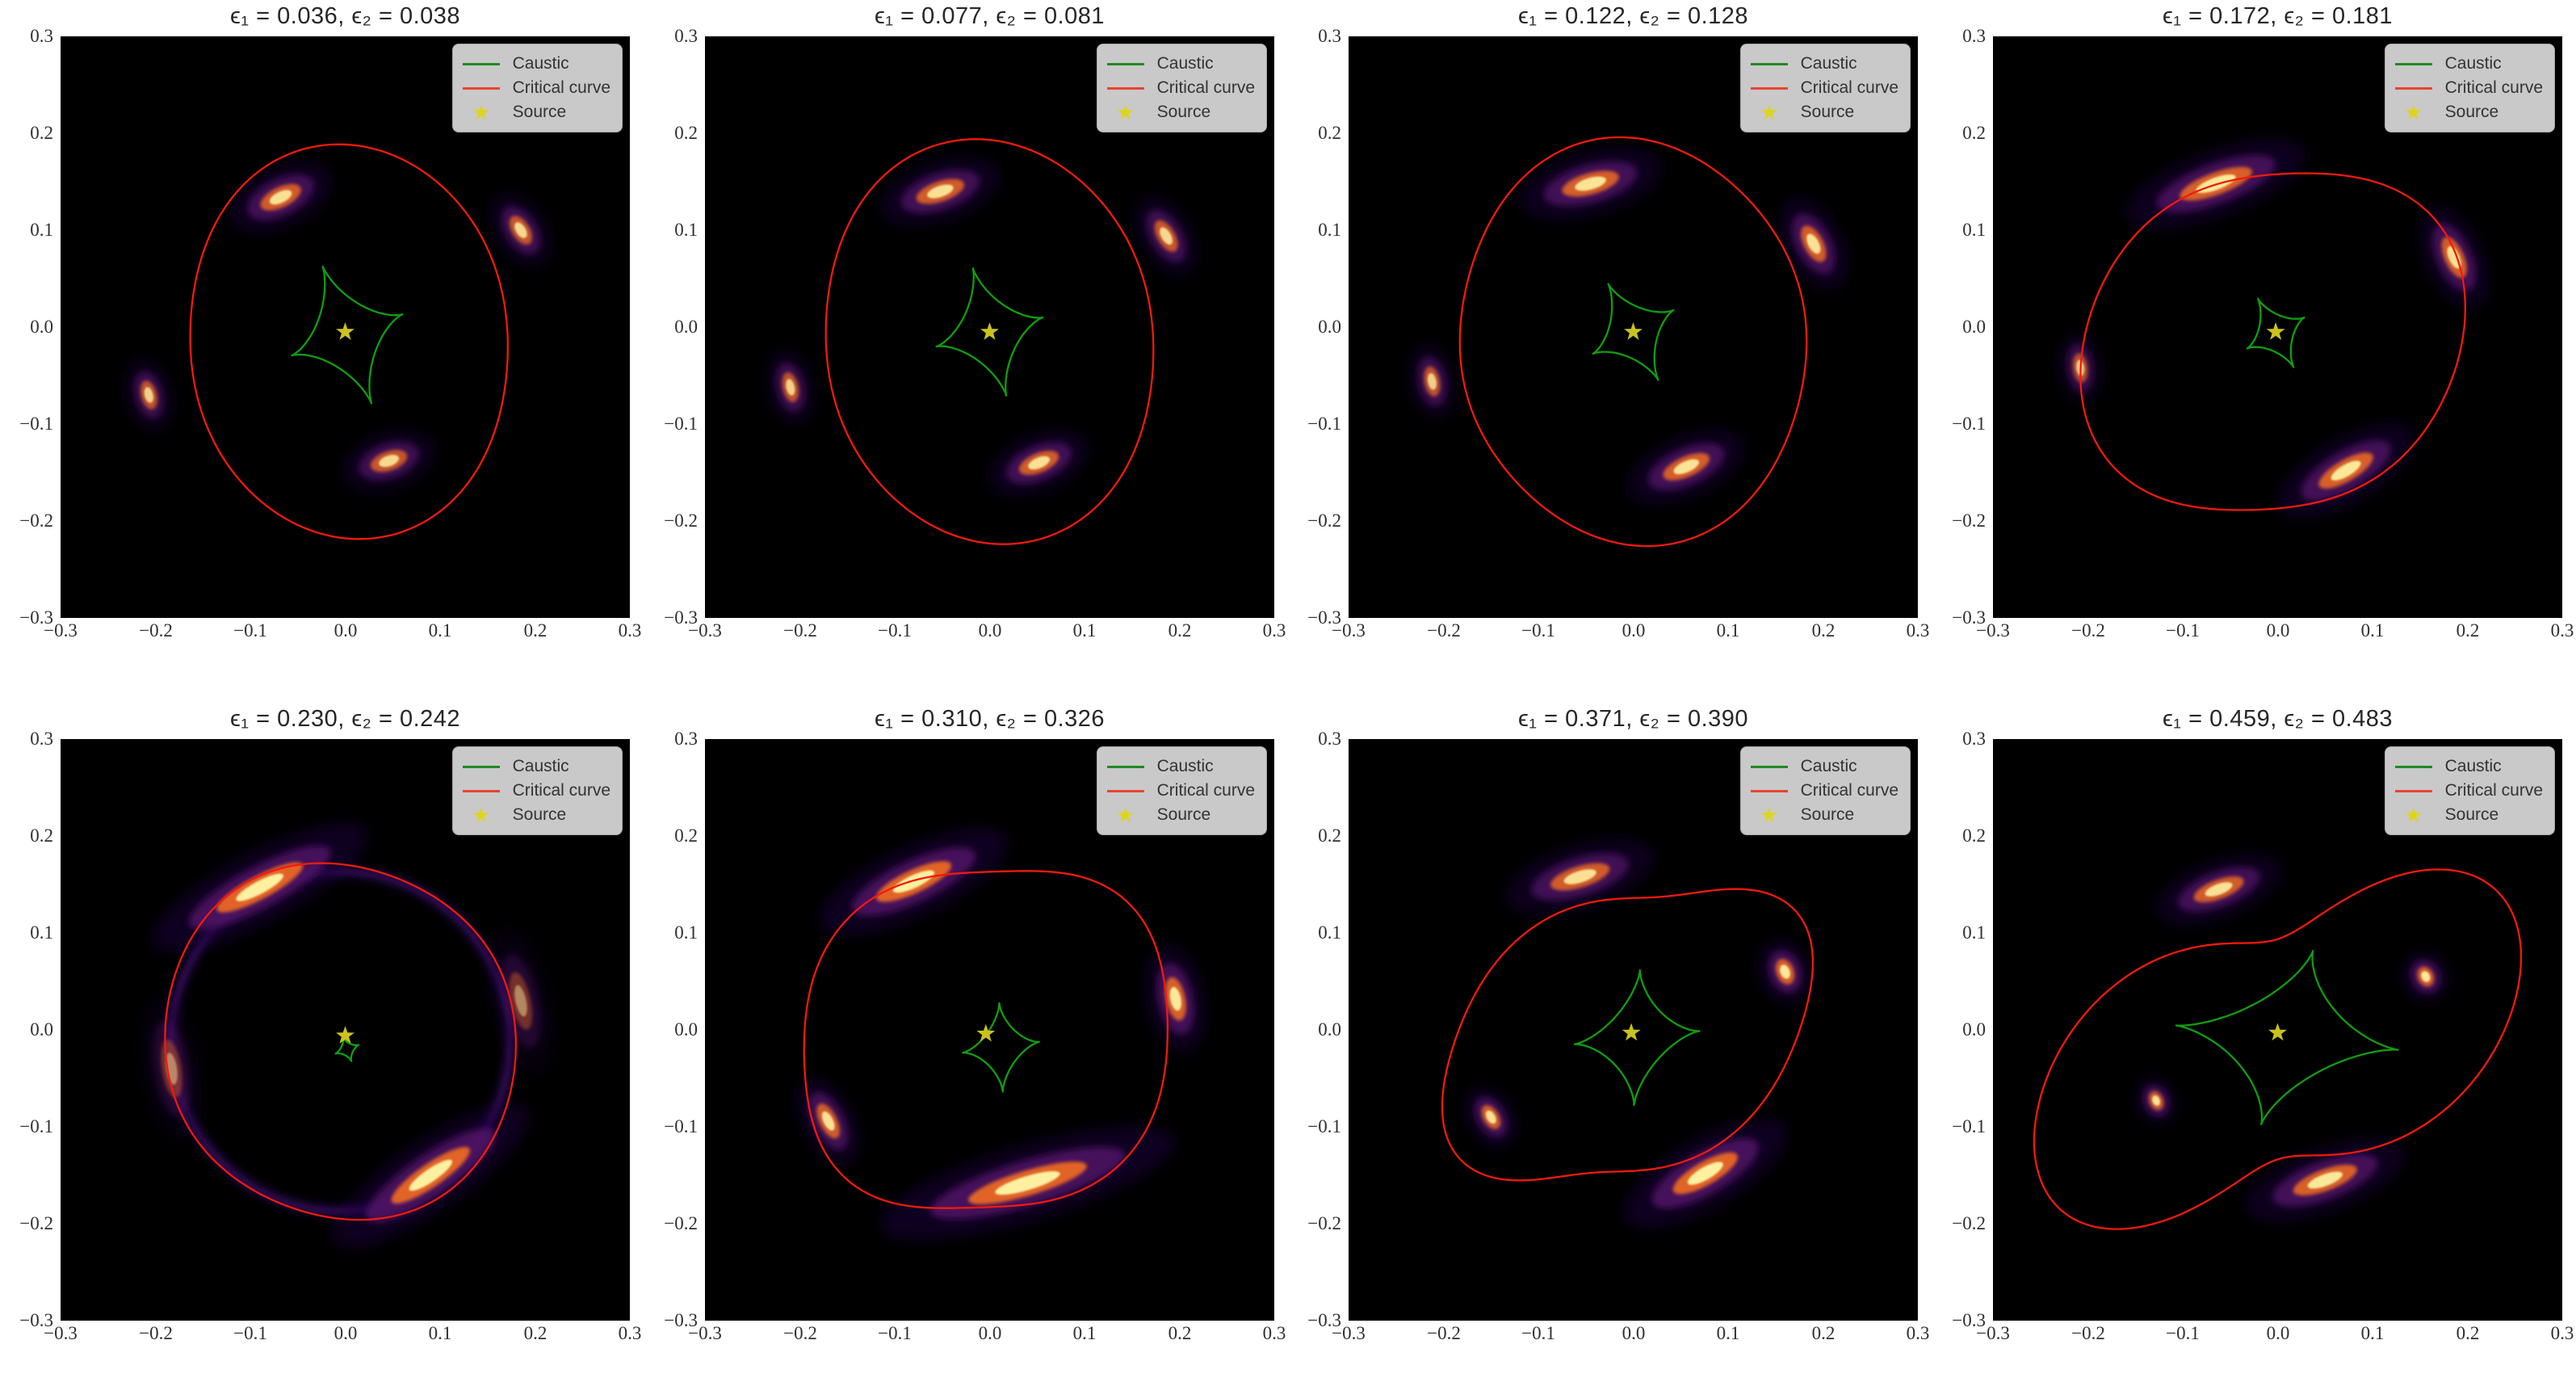  Describe the element at coordinates (345, 719) in the screenshot. I see `panel-title: ϵ₁ = 0.230, ϵ₂ = 0.242` at that location.